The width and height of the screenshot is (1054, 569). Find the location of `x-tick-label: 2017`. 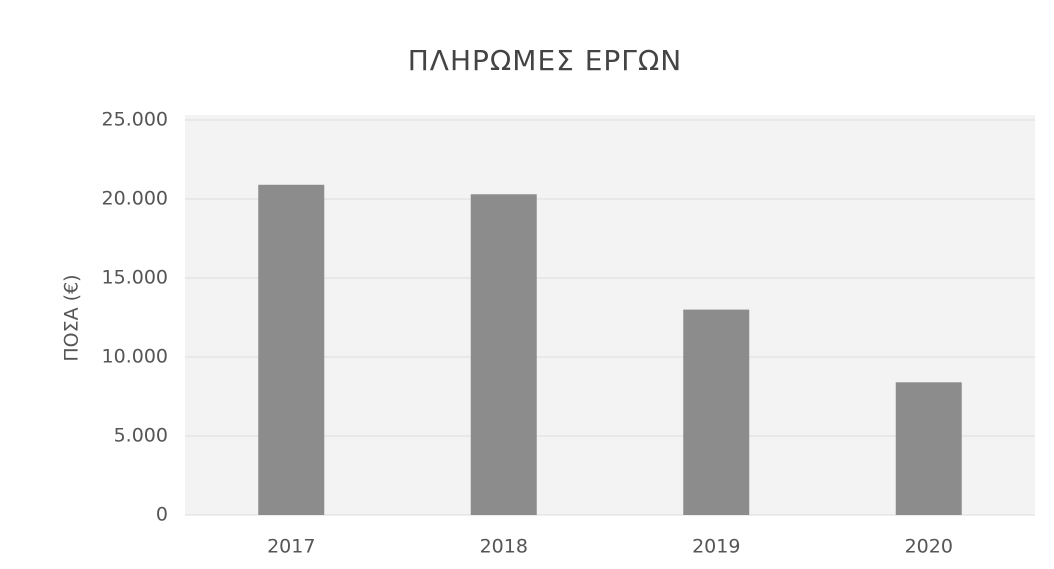

x-tick-label: 2017 is located at coordinates (291, 547).